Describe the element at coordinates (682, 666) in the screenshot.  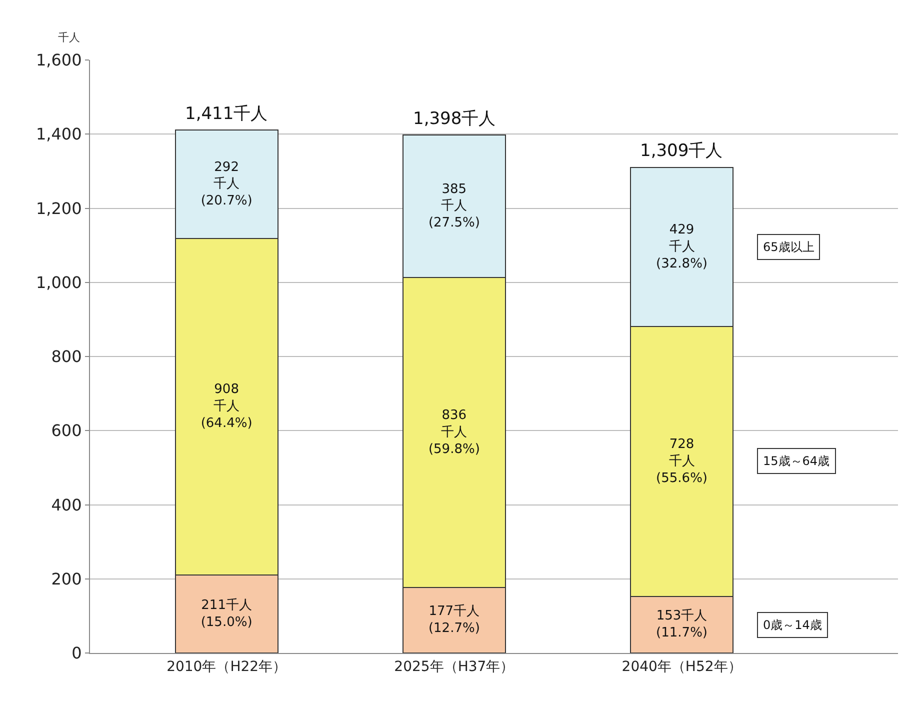
I see `x-tick-label: 2040年（H52年）` at that location.